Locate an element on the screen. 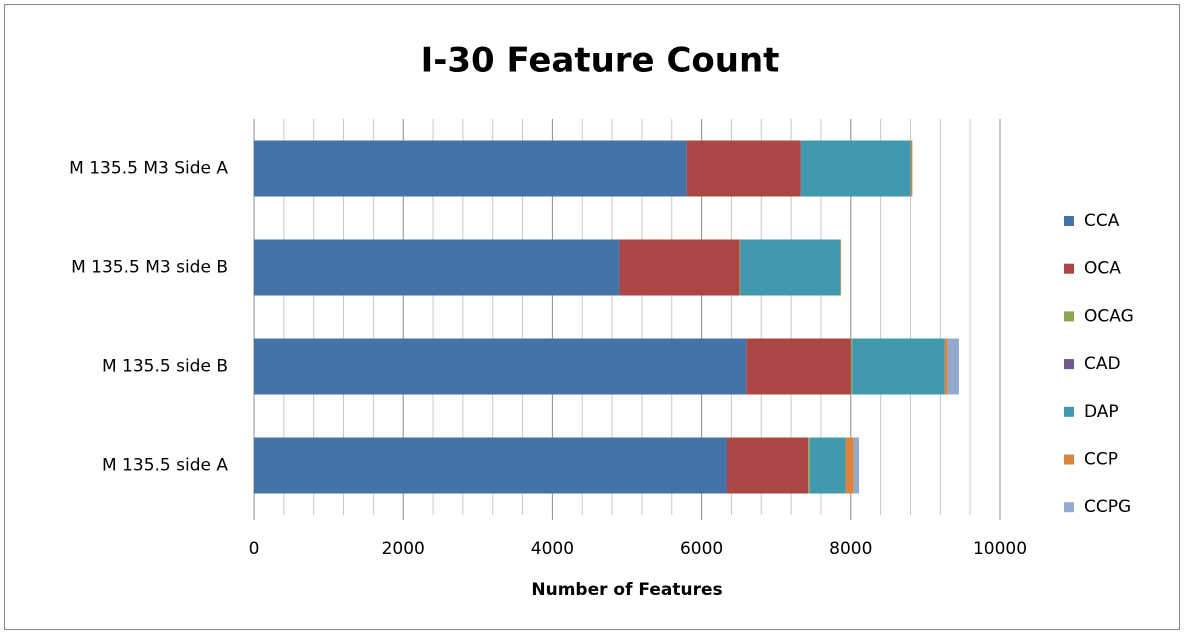 The height and width of the screenshot is (635, 1185). x-tick-label: 0 is located at coordinates (254, 549).